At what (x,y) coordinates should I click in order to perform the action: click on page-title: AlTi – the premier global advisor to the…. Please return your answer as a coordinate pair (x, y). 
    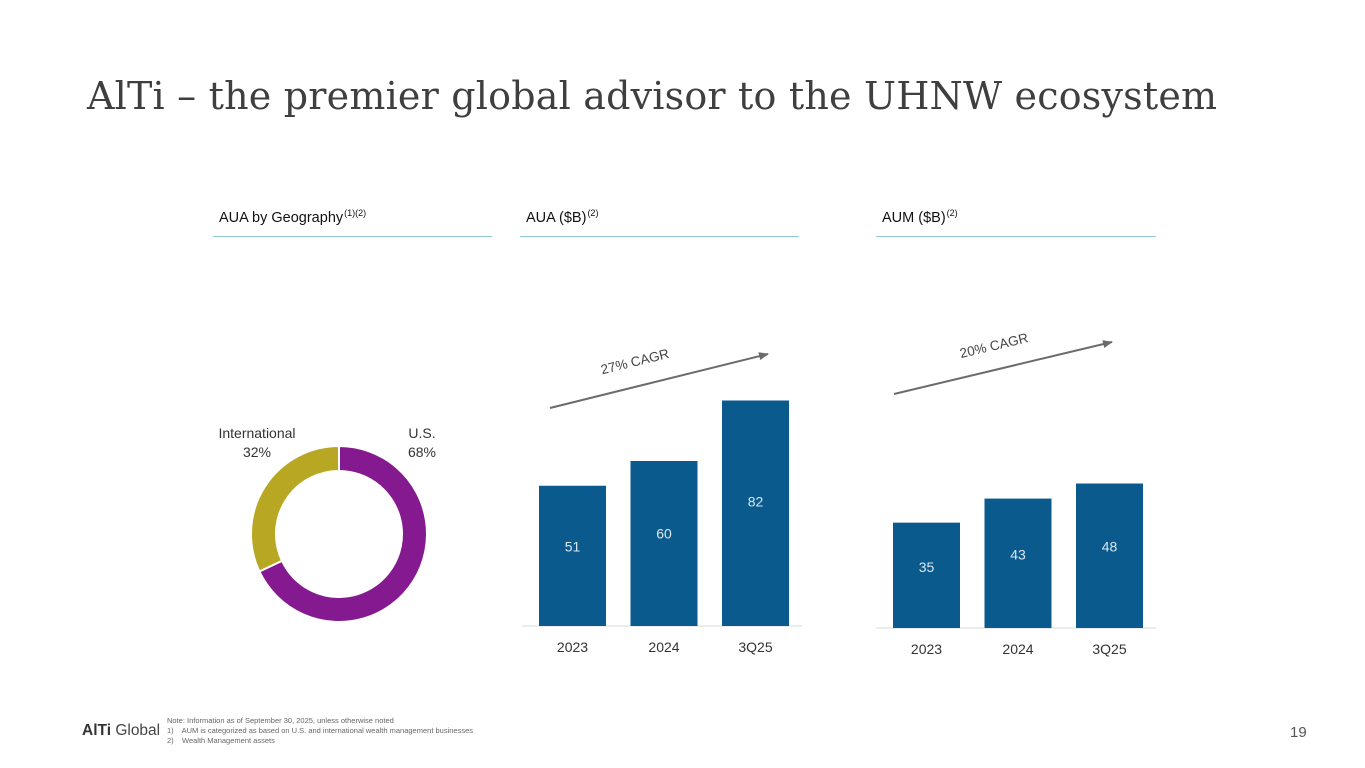
    Looking at the image, I should click on (652, 96).